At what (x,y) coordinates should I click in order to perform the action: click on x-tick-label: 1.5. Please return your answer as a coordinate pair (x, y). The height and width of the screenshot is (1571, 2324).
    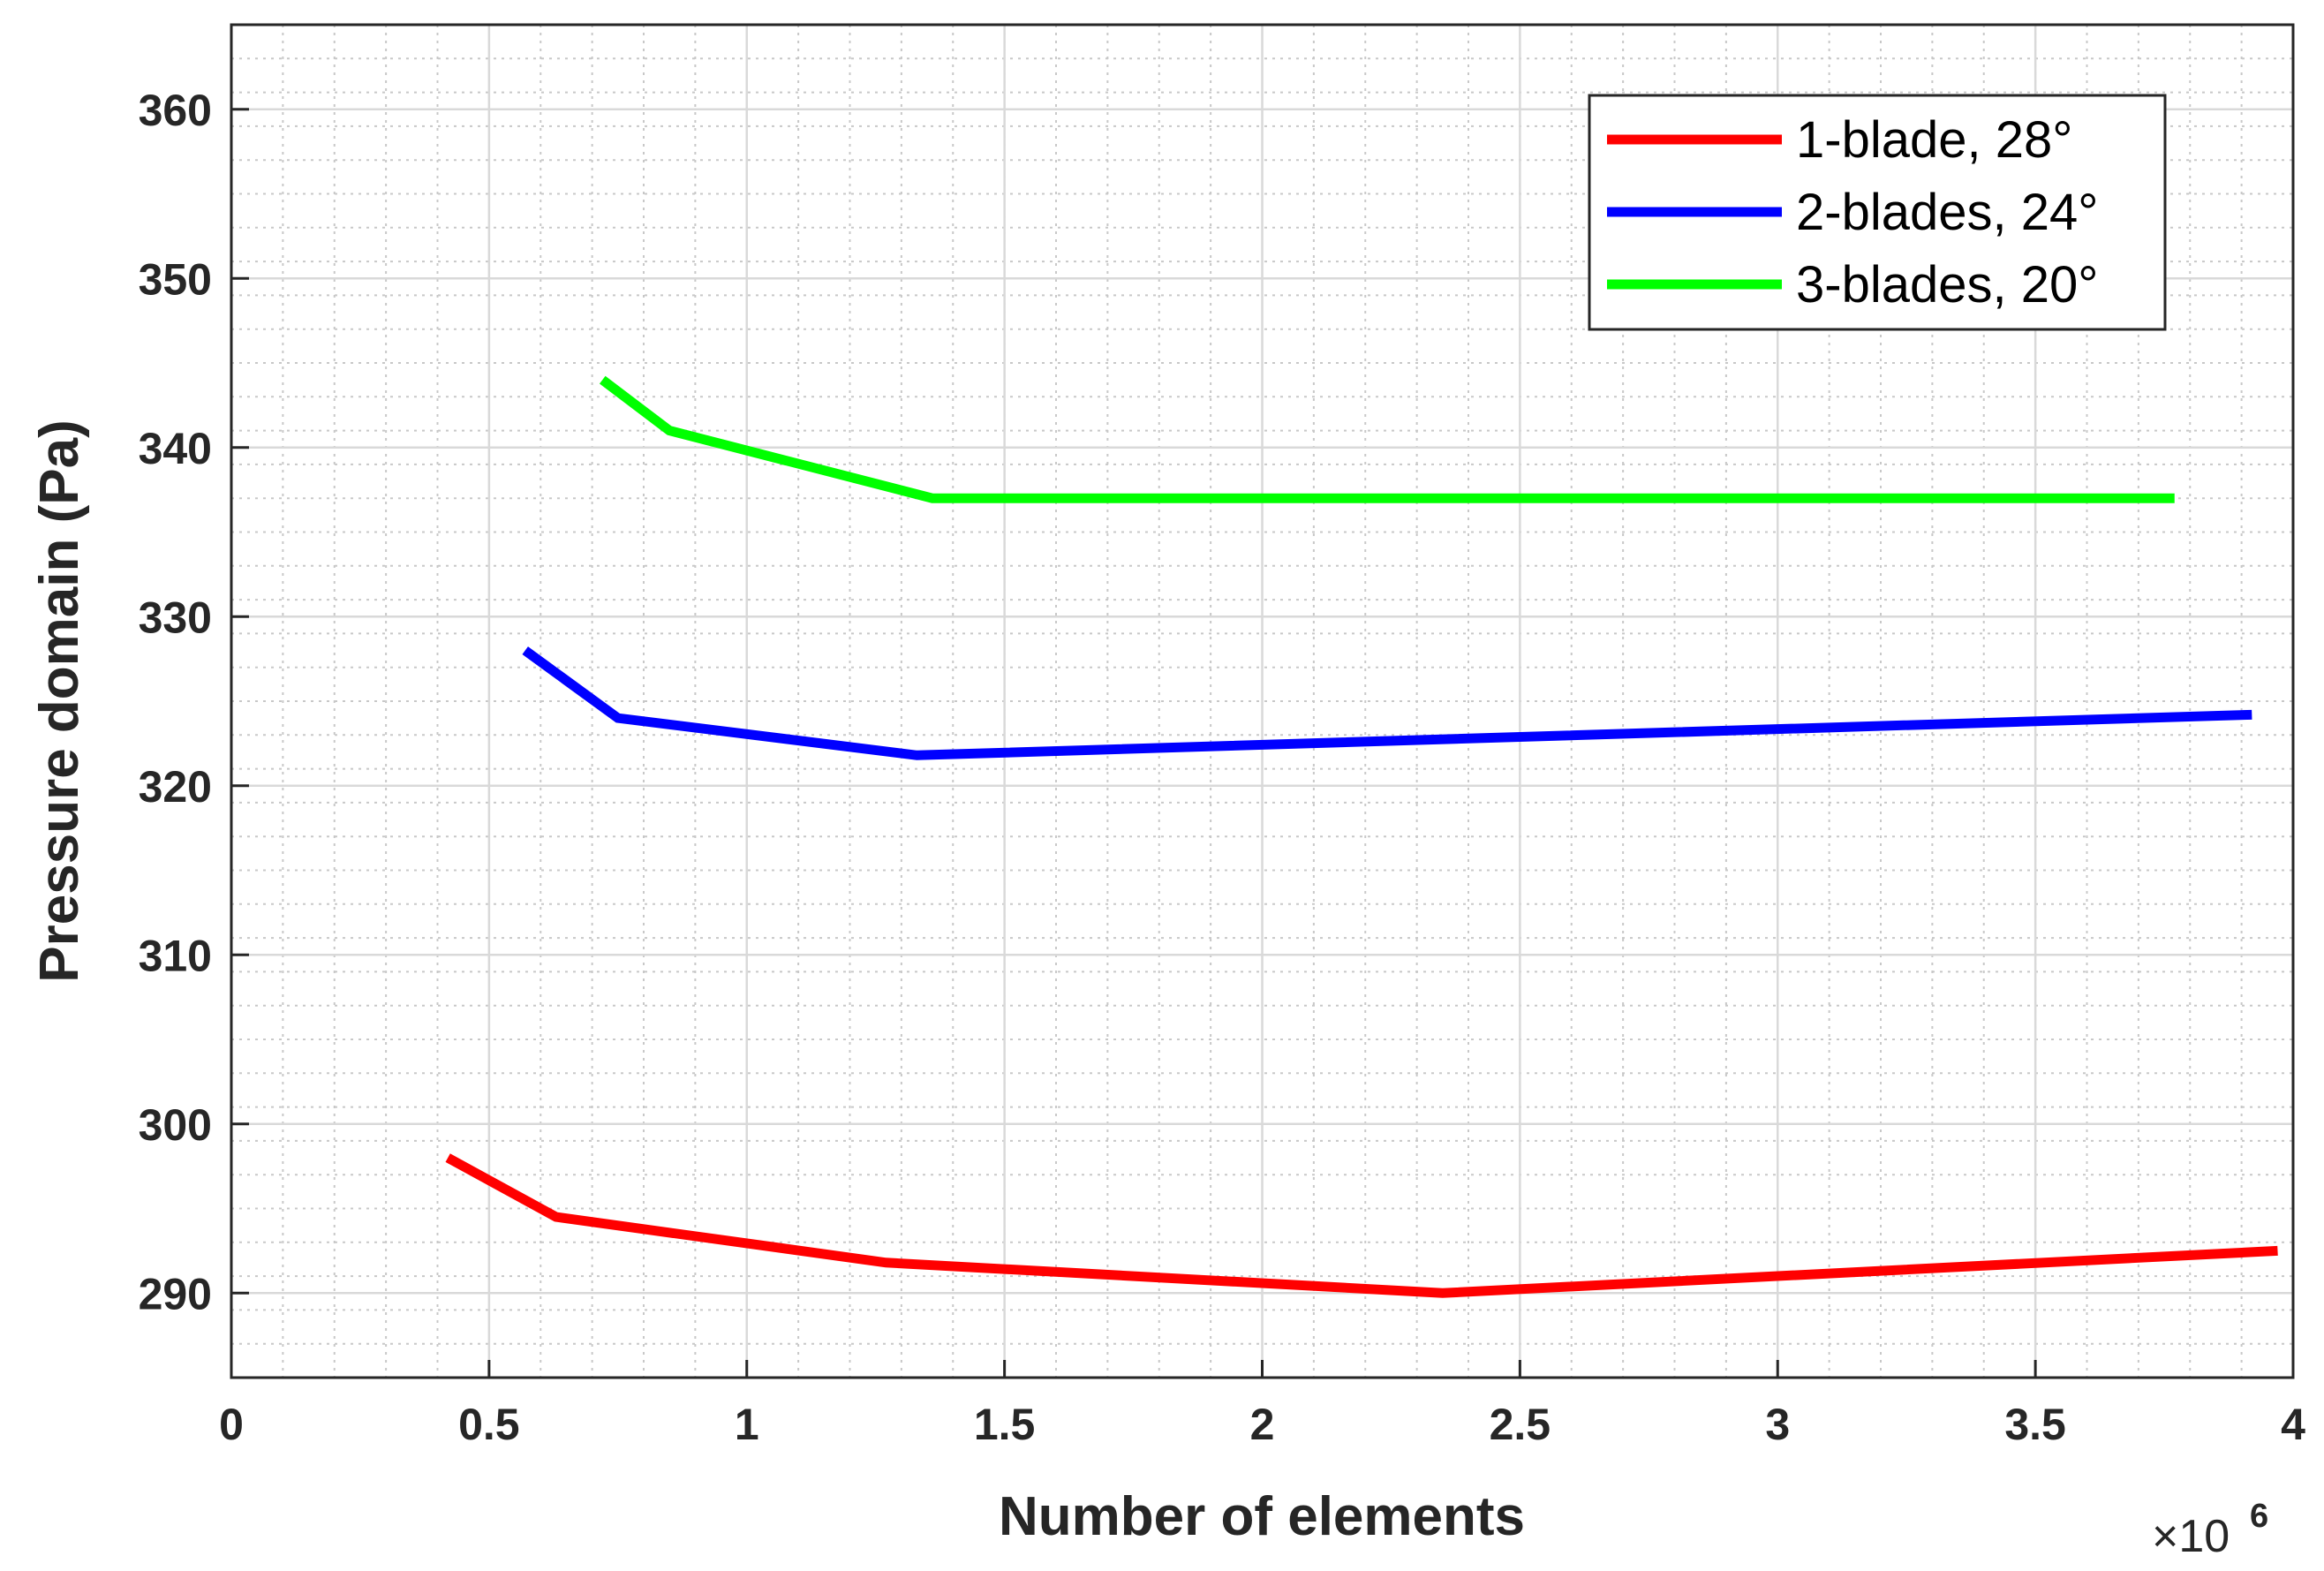
    Looking at the image, I should click on (1005, 1425).